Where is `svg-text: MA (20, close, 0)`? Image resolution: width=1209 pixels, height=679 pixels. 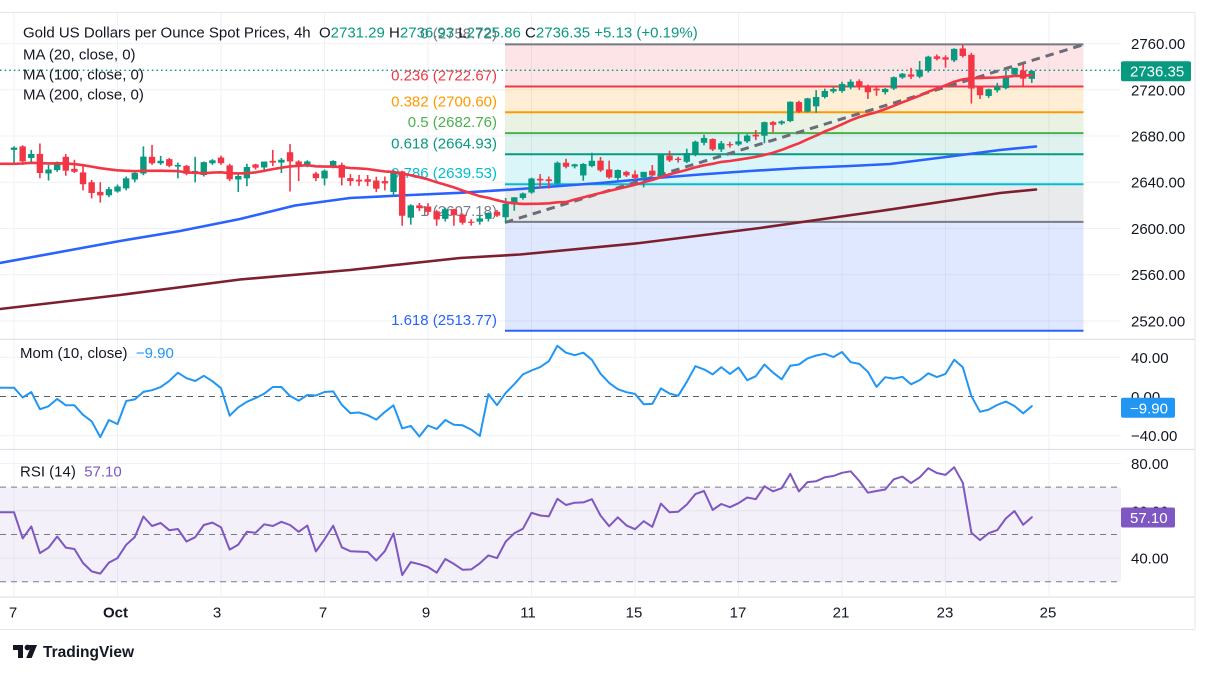
svg-text: MA (20, close, 0) is located at coordinates (79, 55).